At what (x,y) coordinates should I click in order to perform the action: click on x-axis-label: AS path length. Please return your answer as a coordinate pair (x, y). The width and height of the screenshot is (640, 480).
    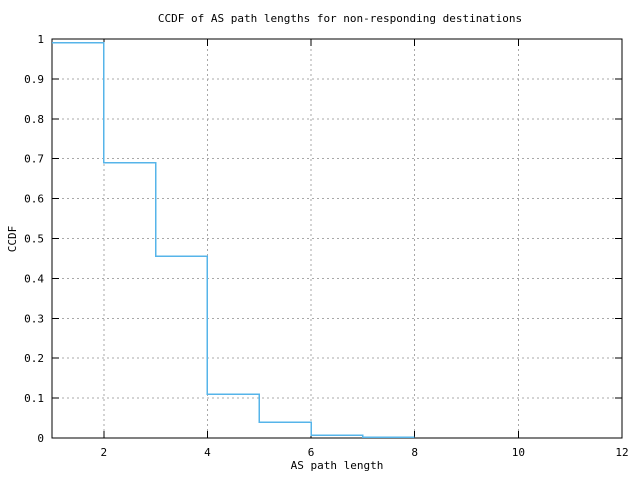
    Looking at the image, I should click on (337, 465).